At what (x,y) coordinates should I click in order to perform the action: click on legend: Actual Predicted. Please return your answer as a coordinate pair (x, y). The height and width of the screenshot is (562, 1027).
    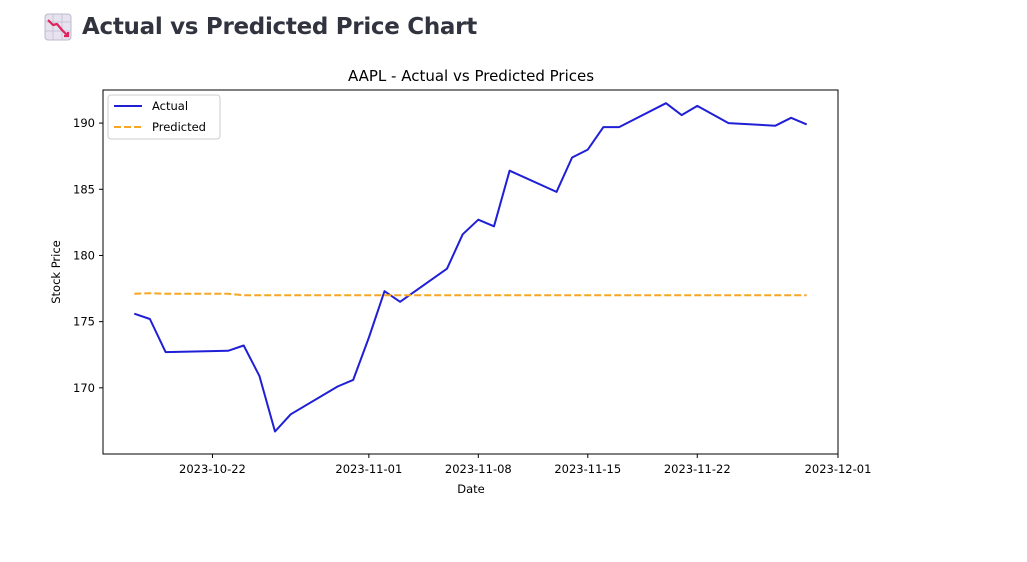
    Looking at the image, I should click on (164, 117).